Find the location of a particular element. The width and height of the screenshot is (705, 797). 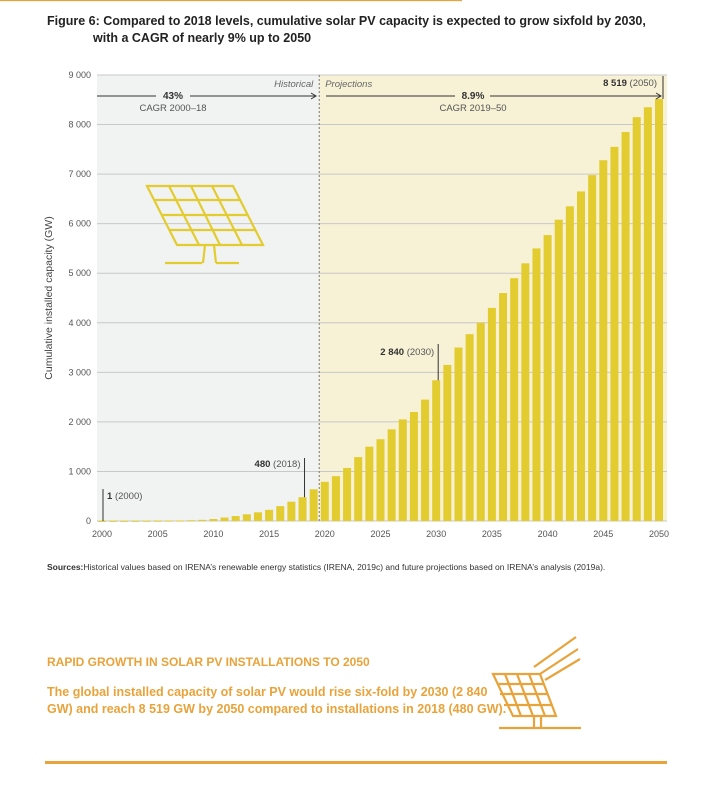

y-tick-label: 5 000 is located at coordinates (79, 273).